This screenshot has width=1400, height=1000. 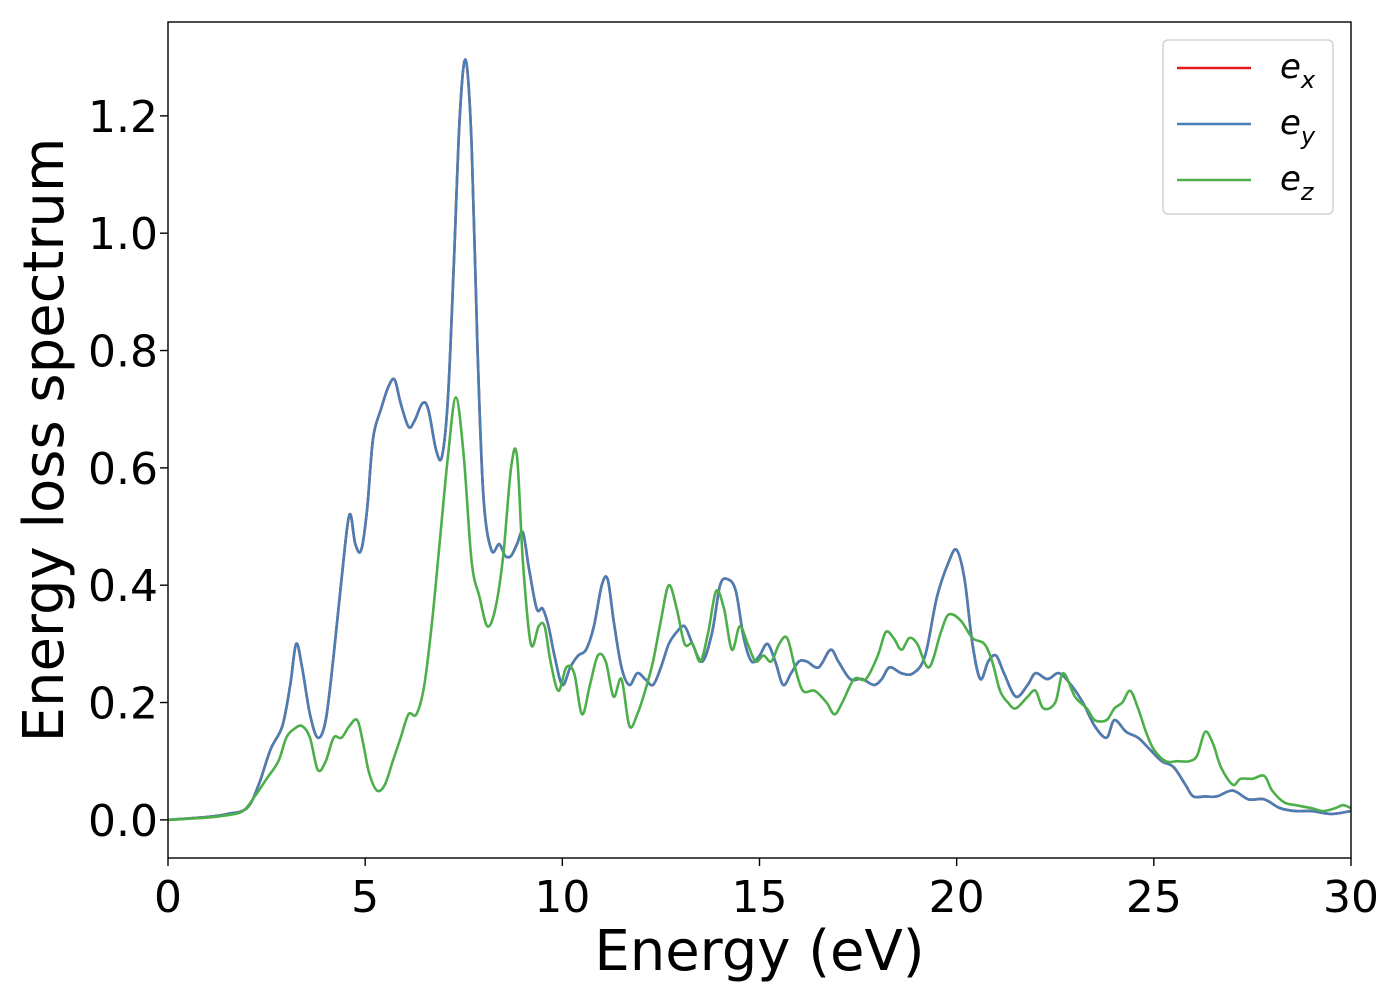 I want to click on y-tick-label: 1.2, so click(x=123, y=117).